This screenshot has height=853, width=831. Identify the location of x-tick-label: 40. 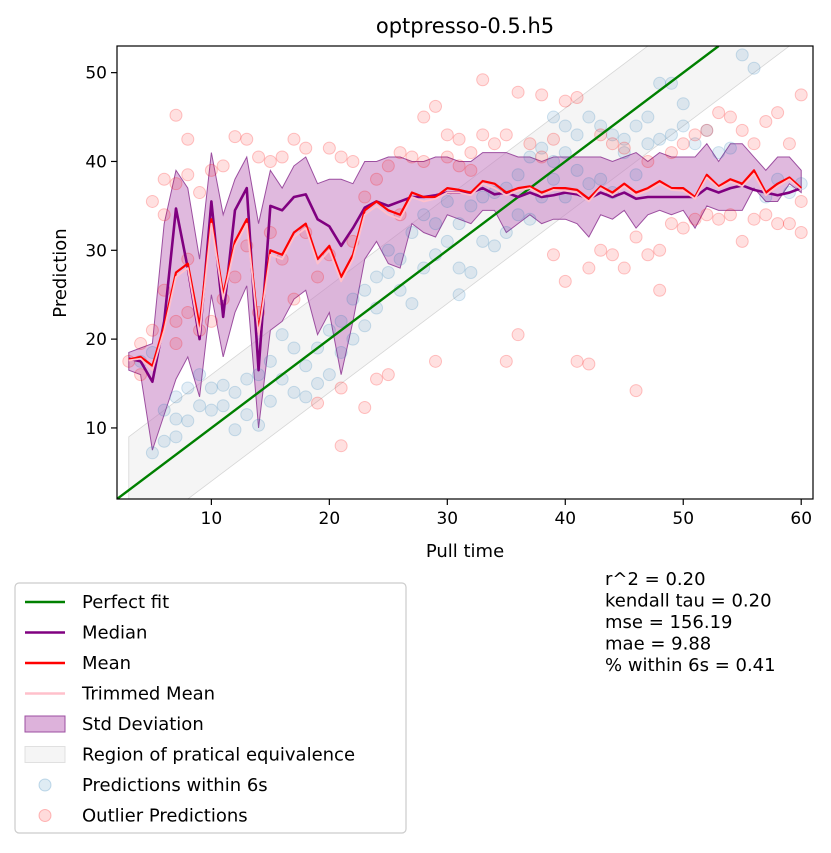
(565, 519).